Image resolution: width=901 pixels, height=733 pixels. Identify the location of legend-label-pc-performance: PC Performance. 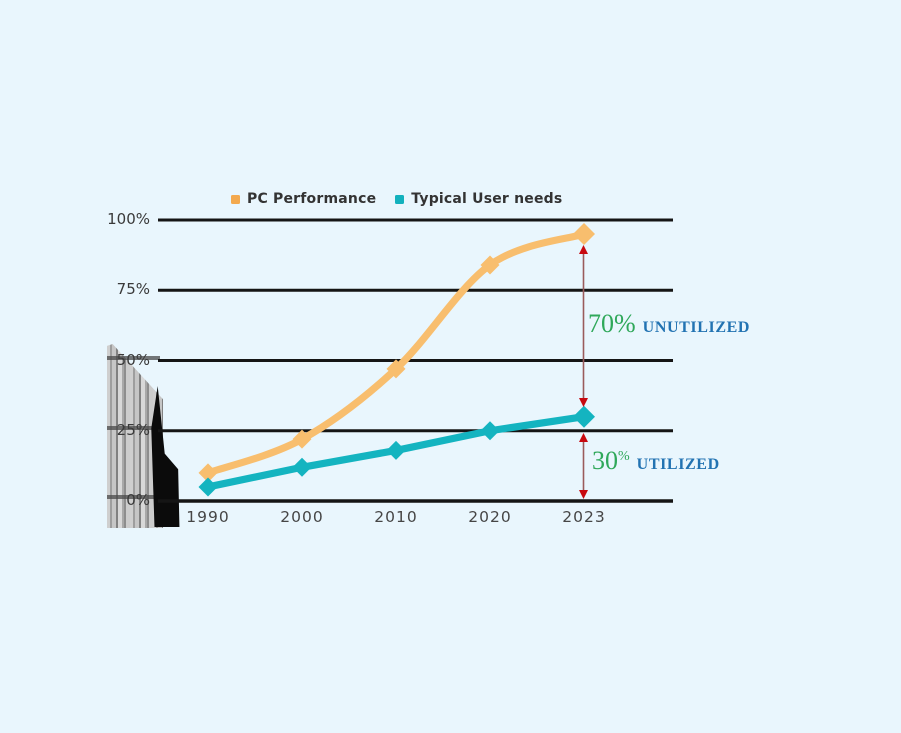
(312, 199).